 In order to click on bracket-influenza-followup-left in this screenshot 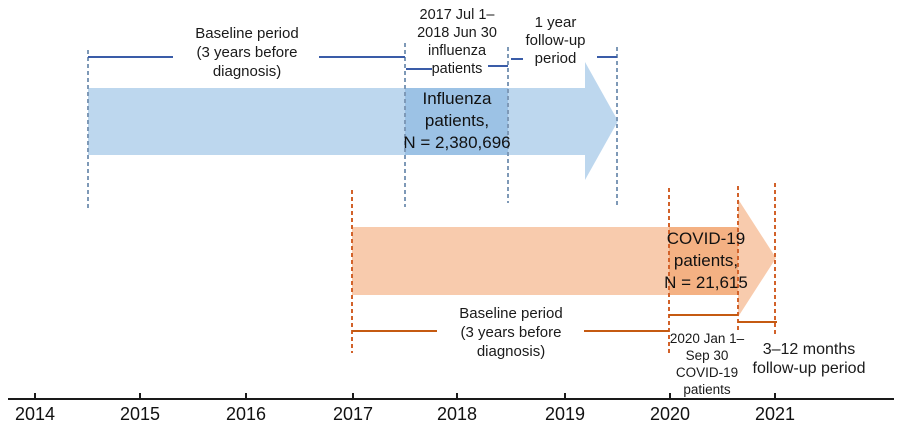, I will do `click(517, 59)`.